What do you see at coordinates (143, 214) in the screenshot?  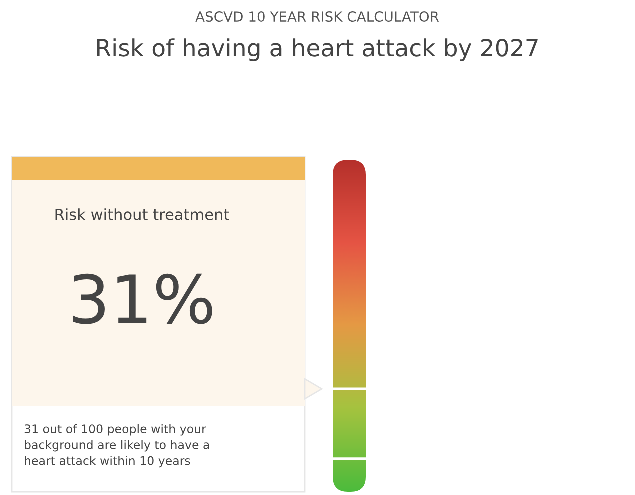 I see `category-label: Risk without treatment` at bounding box center [143, 214].